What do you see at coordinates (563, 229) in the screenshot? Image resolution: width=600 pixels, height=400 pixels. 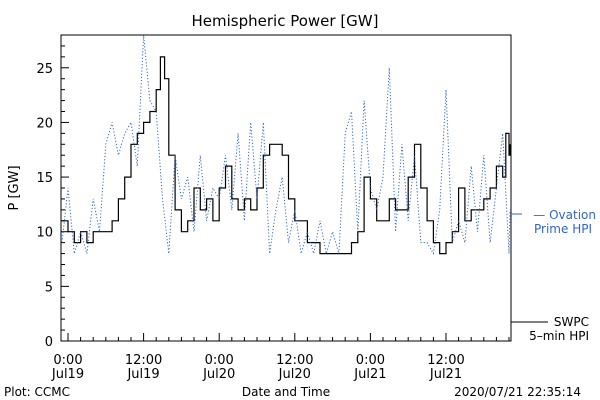 I see `legend-ovation-label: Prime HPI` at bounding box center [563, 229].